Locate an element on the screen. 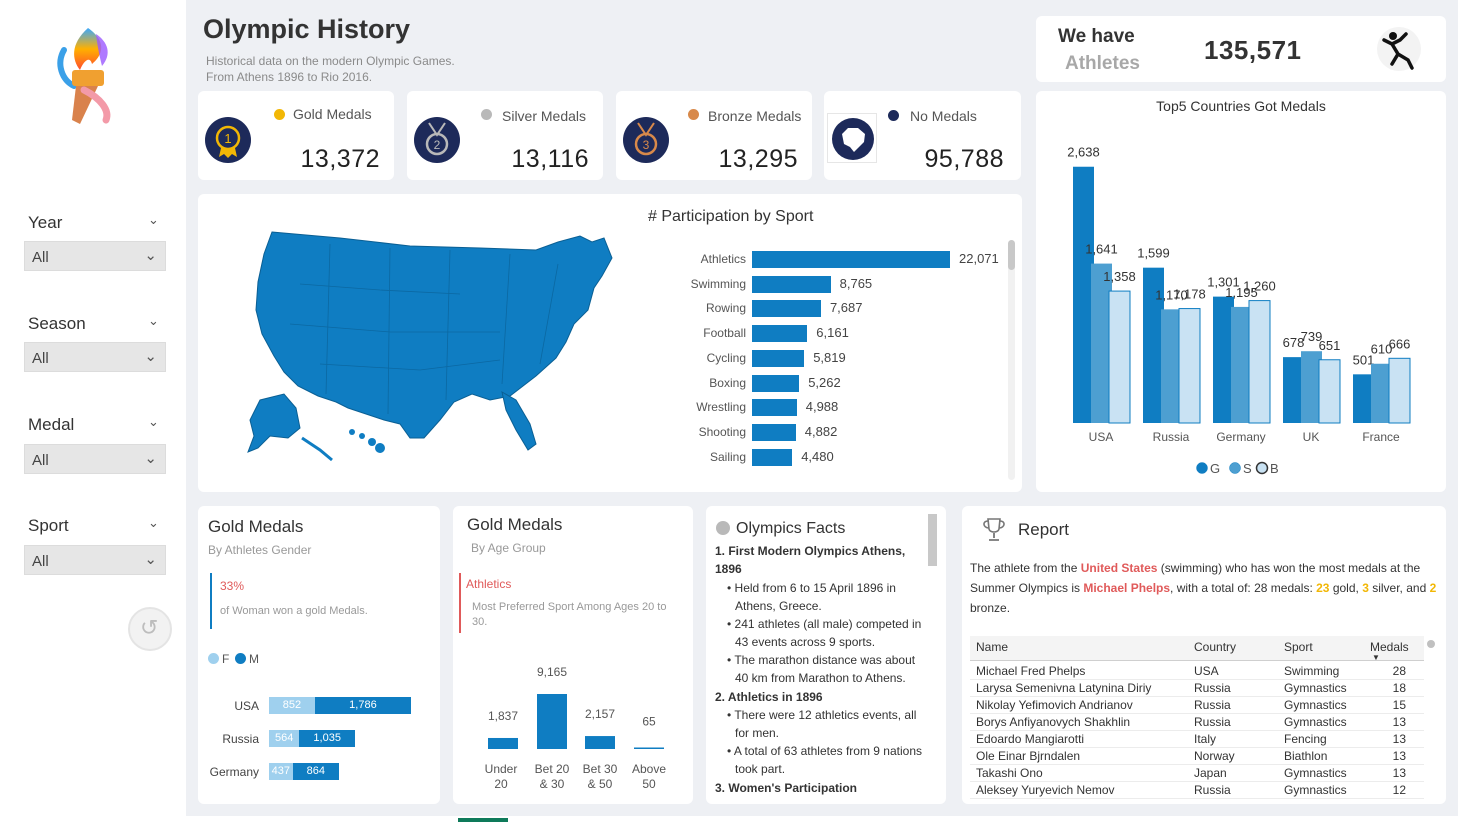 Image resolution: width=1458 pixels, height=822 pixels. table-cell-medals: 28 is located at coordinates (1399, 671).